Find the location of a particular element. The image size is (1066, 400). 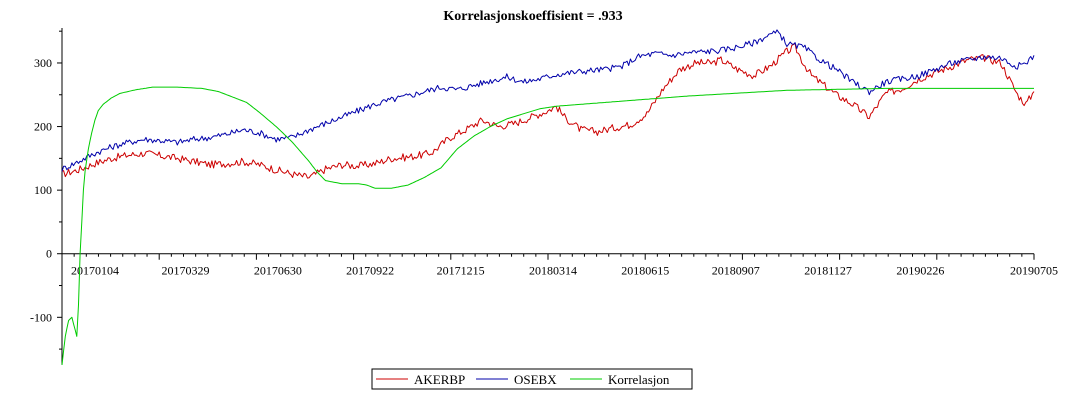

y-tick-label: 300 is located at coordinates (43, 63).